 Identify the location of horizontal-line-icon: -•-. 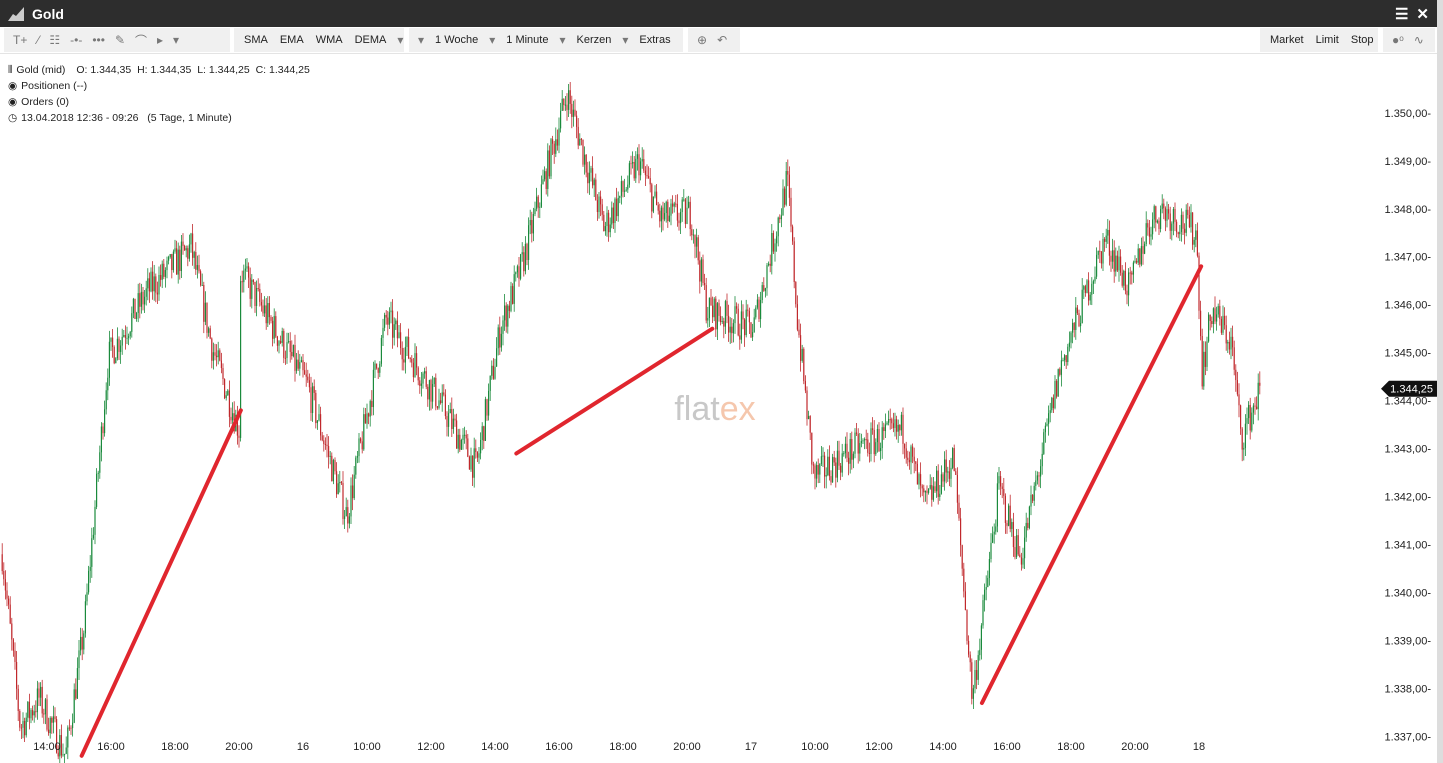
(76, 40).